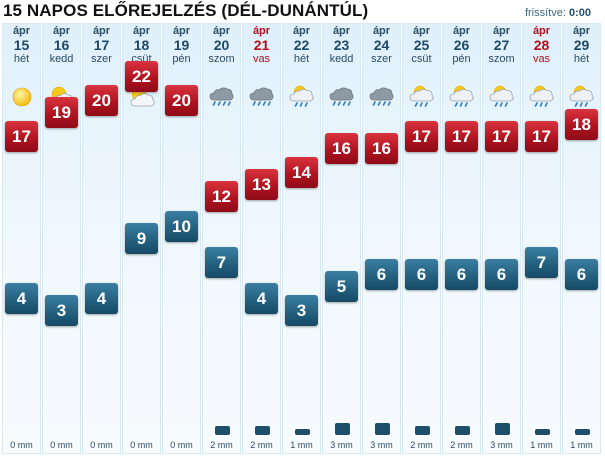 This screenshot has height=457, width=605. Describe the element at coordinates (261, 238) in the screenshot. I see `day-column: ápr 21 vas 13 4 2 mm` at that location.